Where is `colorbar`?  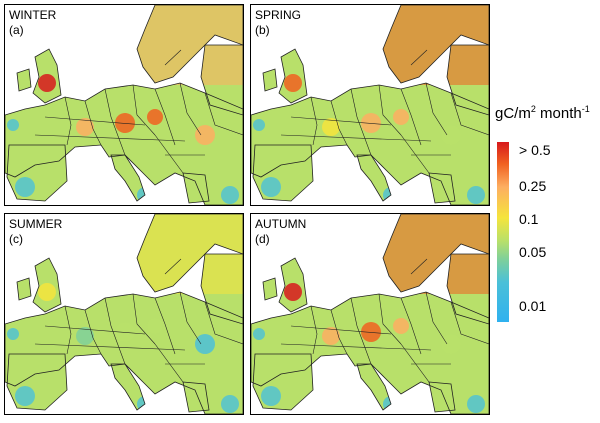 colorbar is located at coordinates (503, 232).